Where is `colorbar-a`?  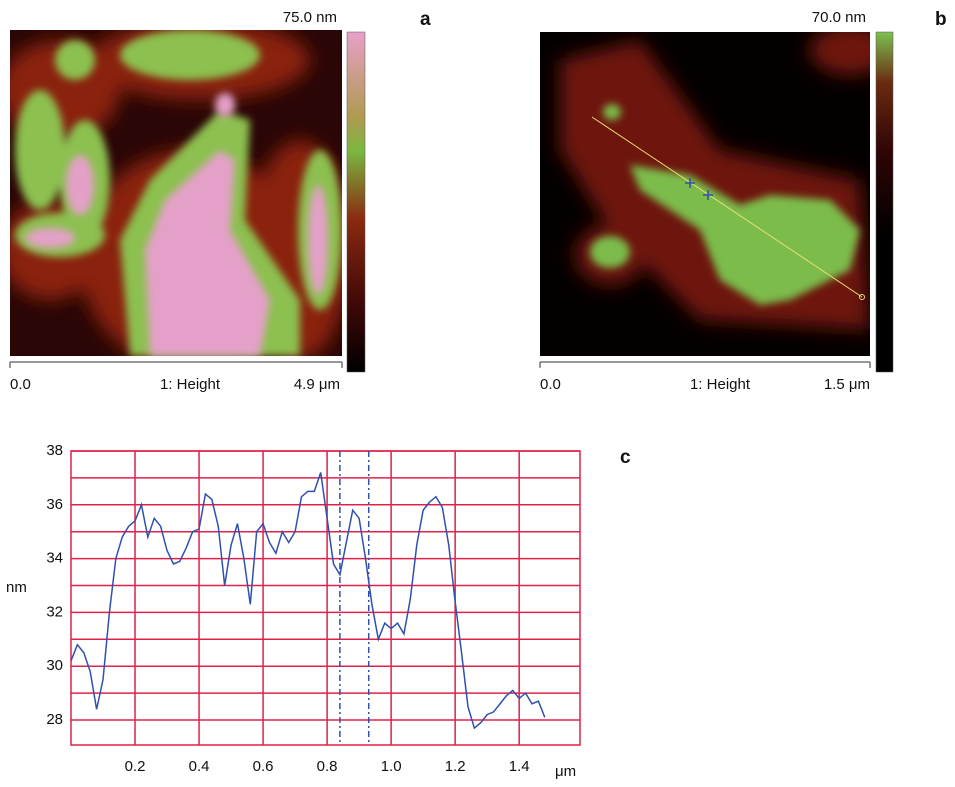
colorbar-a is located at coordinates (356, 202).